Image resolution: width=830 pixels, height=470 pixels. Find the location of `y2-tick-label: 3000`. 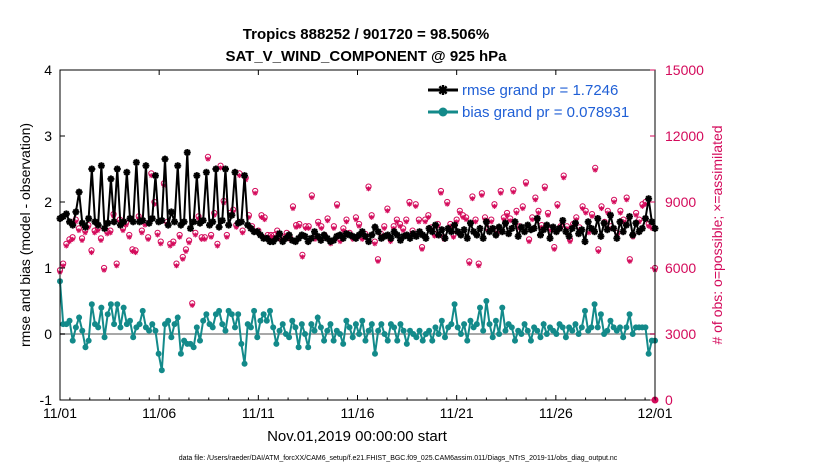

y2-tick-label: 3000 is located at coordinates (680, 334).